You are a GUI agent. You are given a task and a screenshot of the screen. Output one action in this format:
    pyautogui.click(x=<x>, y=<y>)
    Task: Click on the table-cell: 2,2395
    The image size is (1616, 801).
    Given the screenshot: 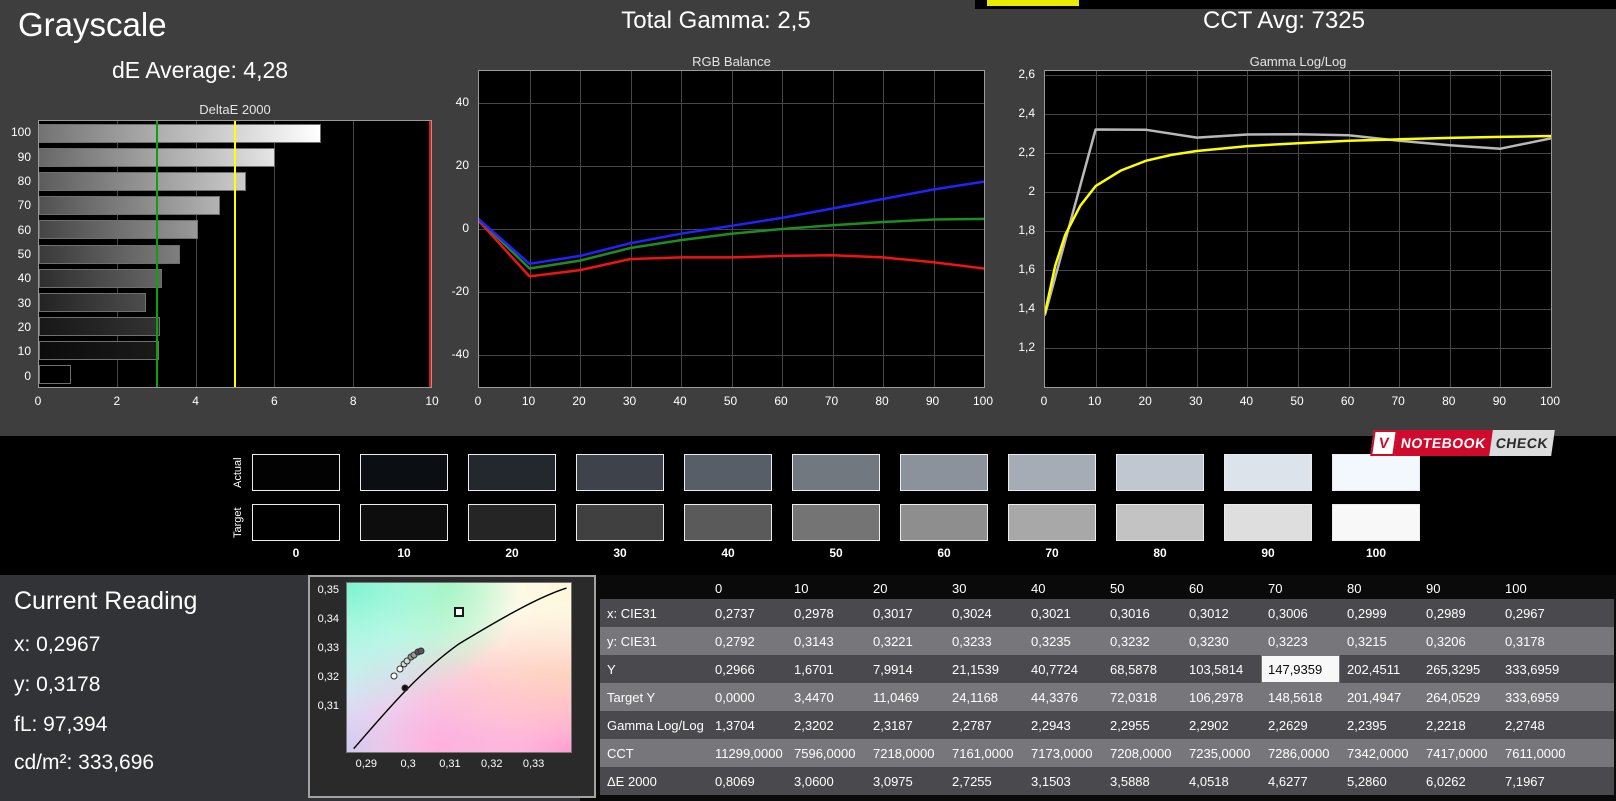 What is the action you would take?
    pyautogui.click(x=1367, y=725)
    